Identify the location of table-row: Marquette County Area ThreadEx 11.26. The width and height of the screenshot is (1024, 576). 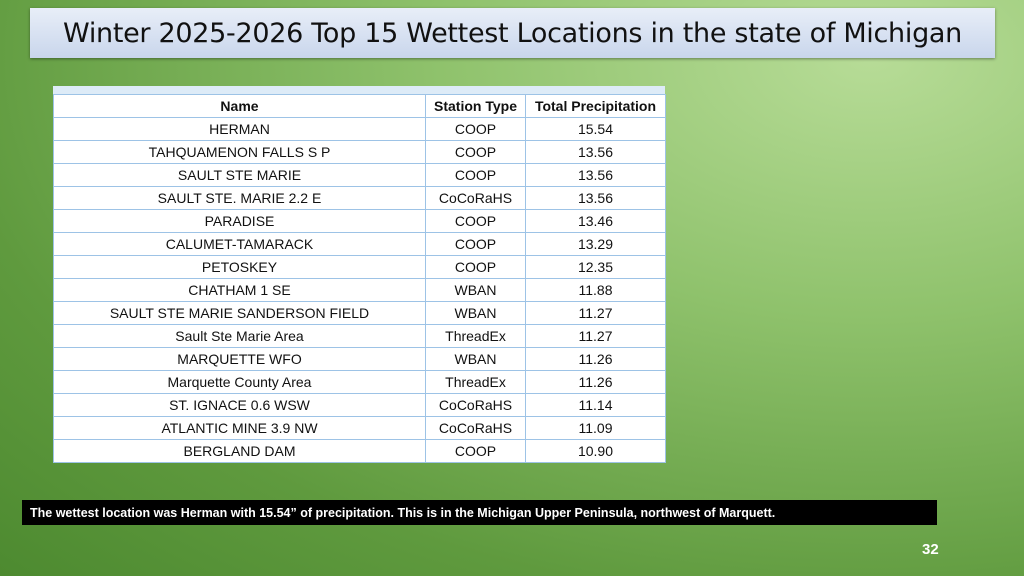
(359, 382).